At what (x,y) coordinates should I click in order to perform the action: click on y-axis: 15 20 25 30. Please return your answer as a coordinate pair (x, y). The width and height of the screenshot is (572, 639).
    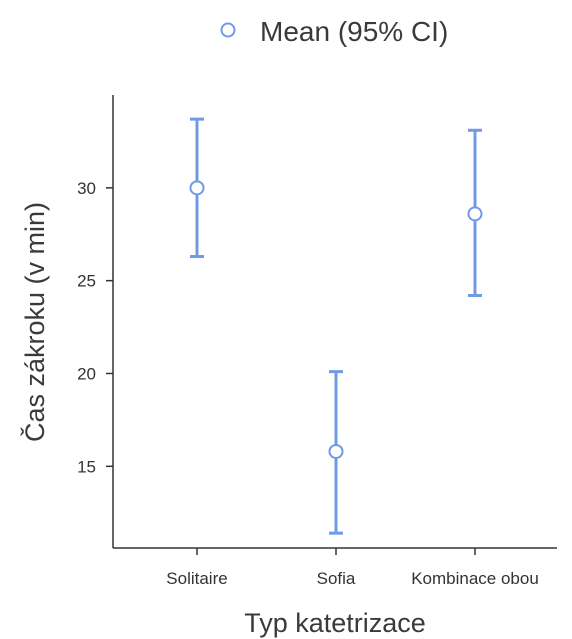
    Looking at the image, I should click on (95, 321).